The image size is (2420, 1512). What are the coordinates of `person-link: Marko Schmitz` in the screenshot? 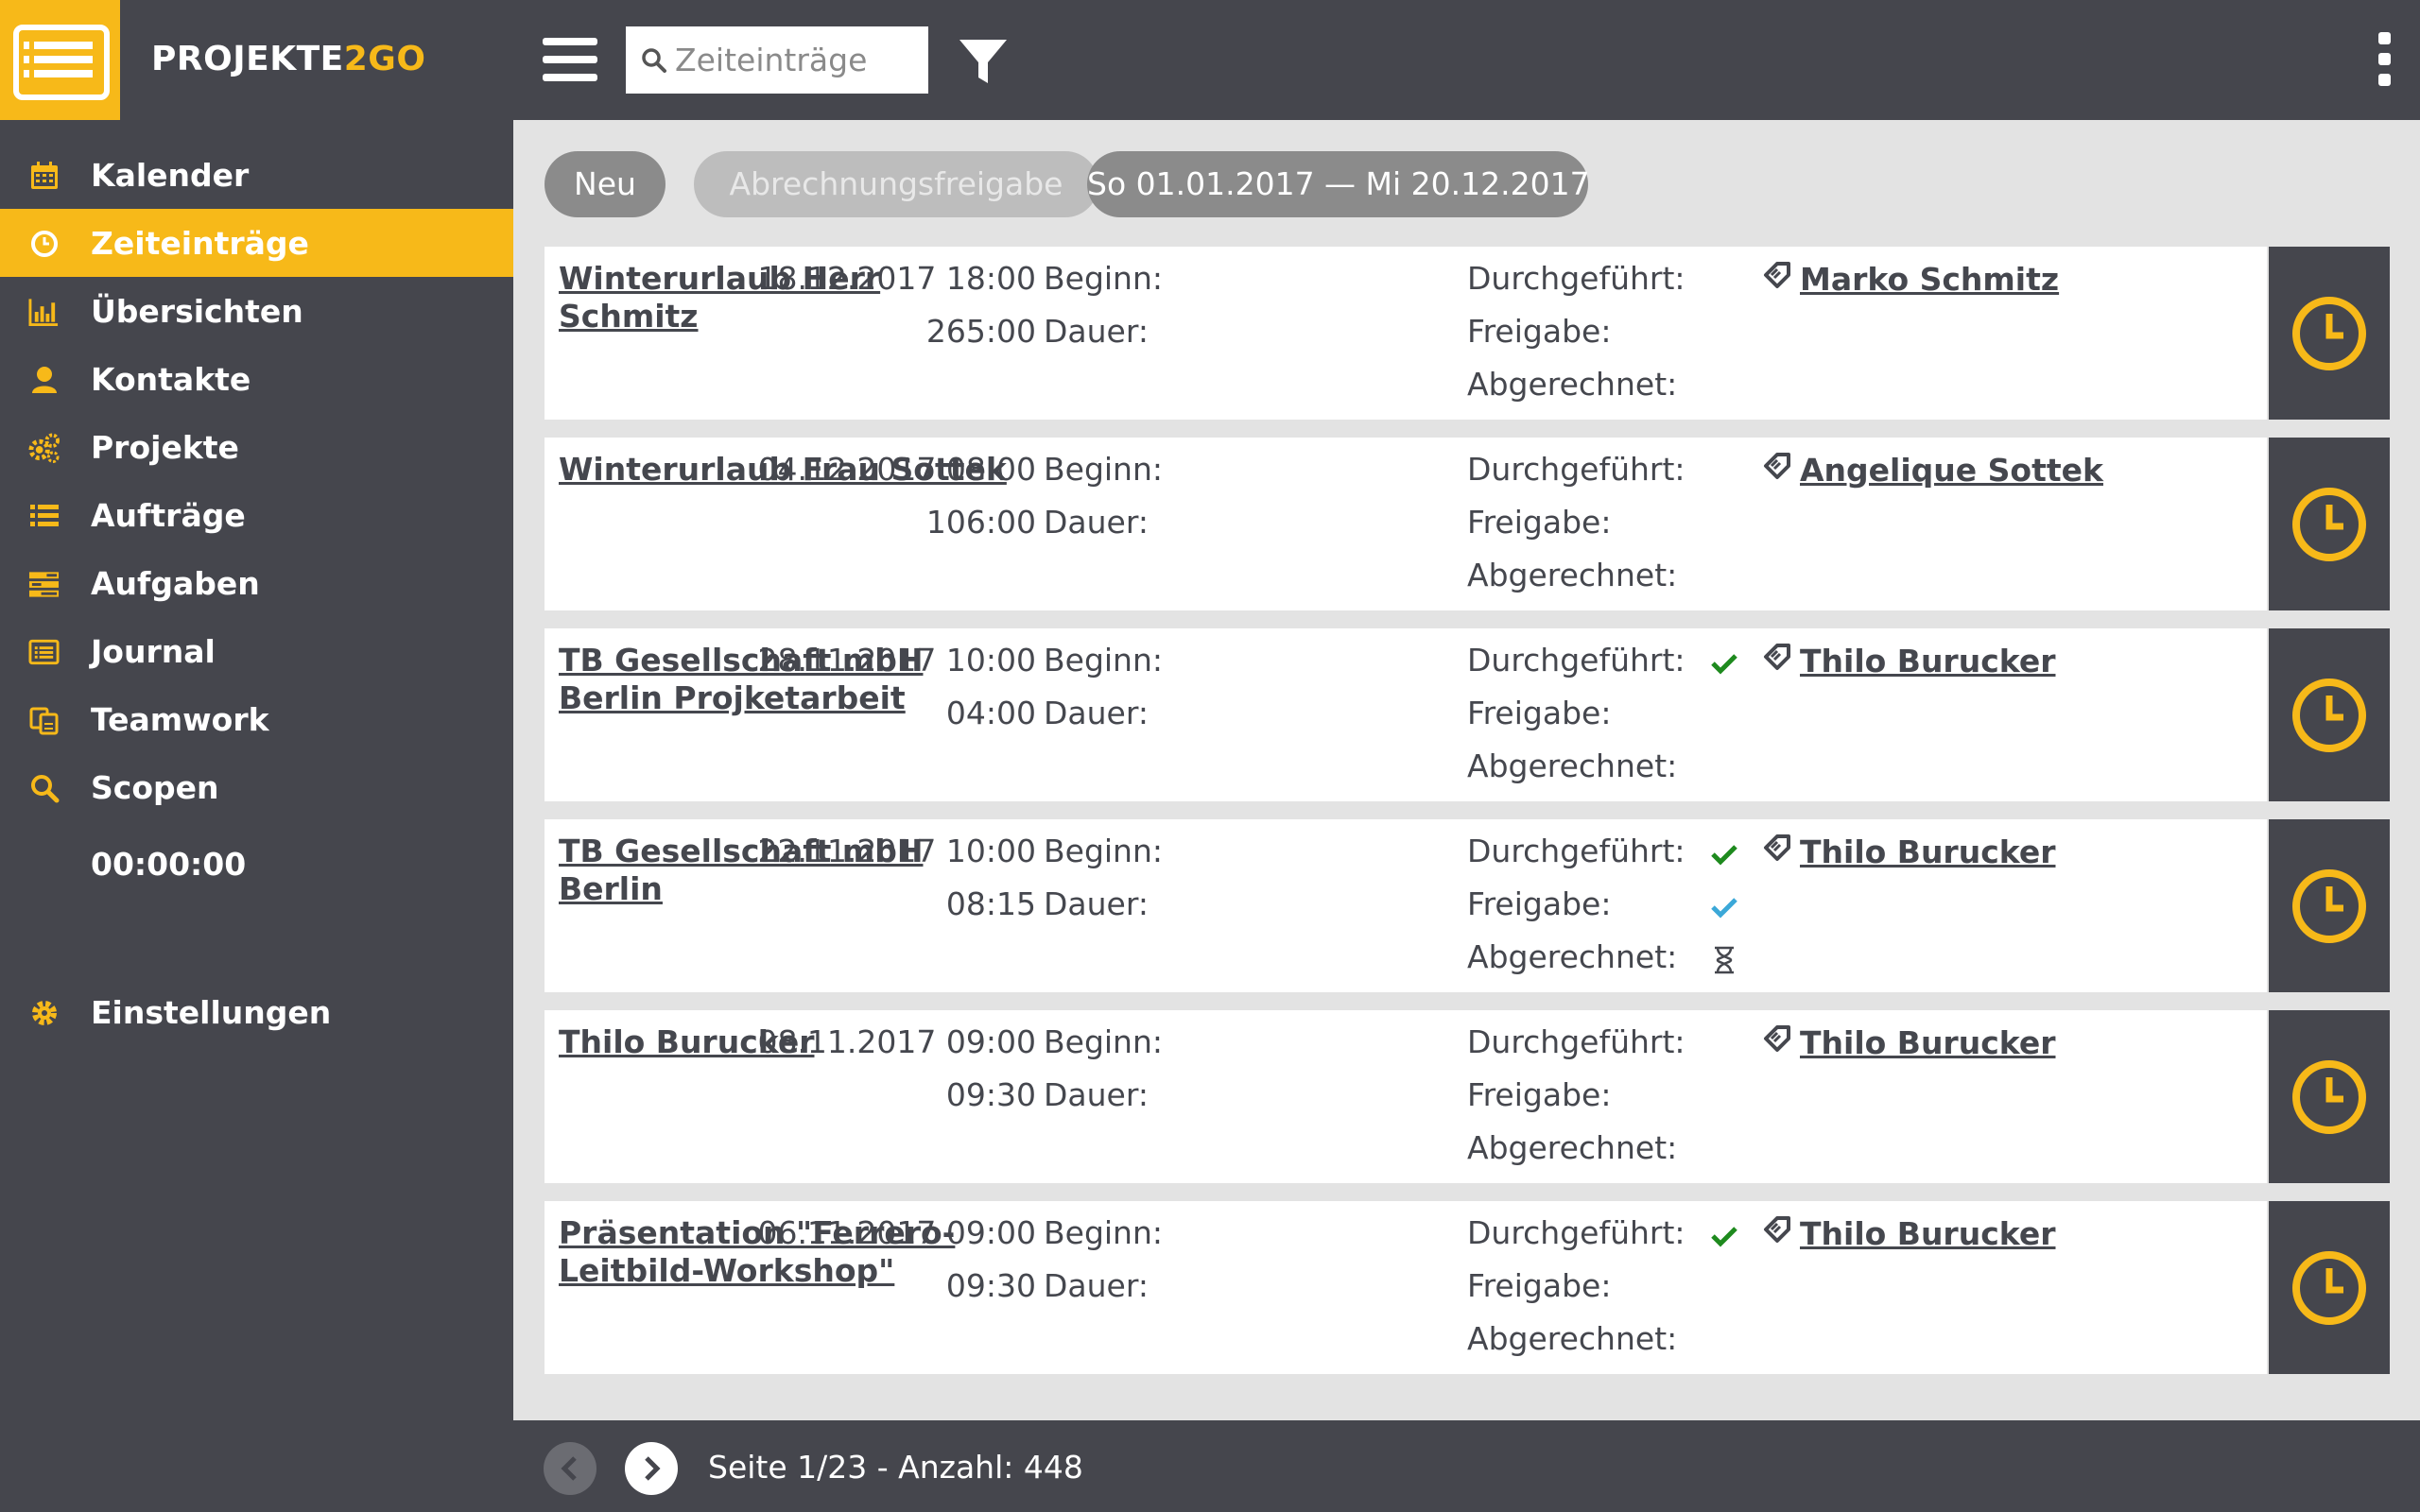 It's located at (1910, 279).